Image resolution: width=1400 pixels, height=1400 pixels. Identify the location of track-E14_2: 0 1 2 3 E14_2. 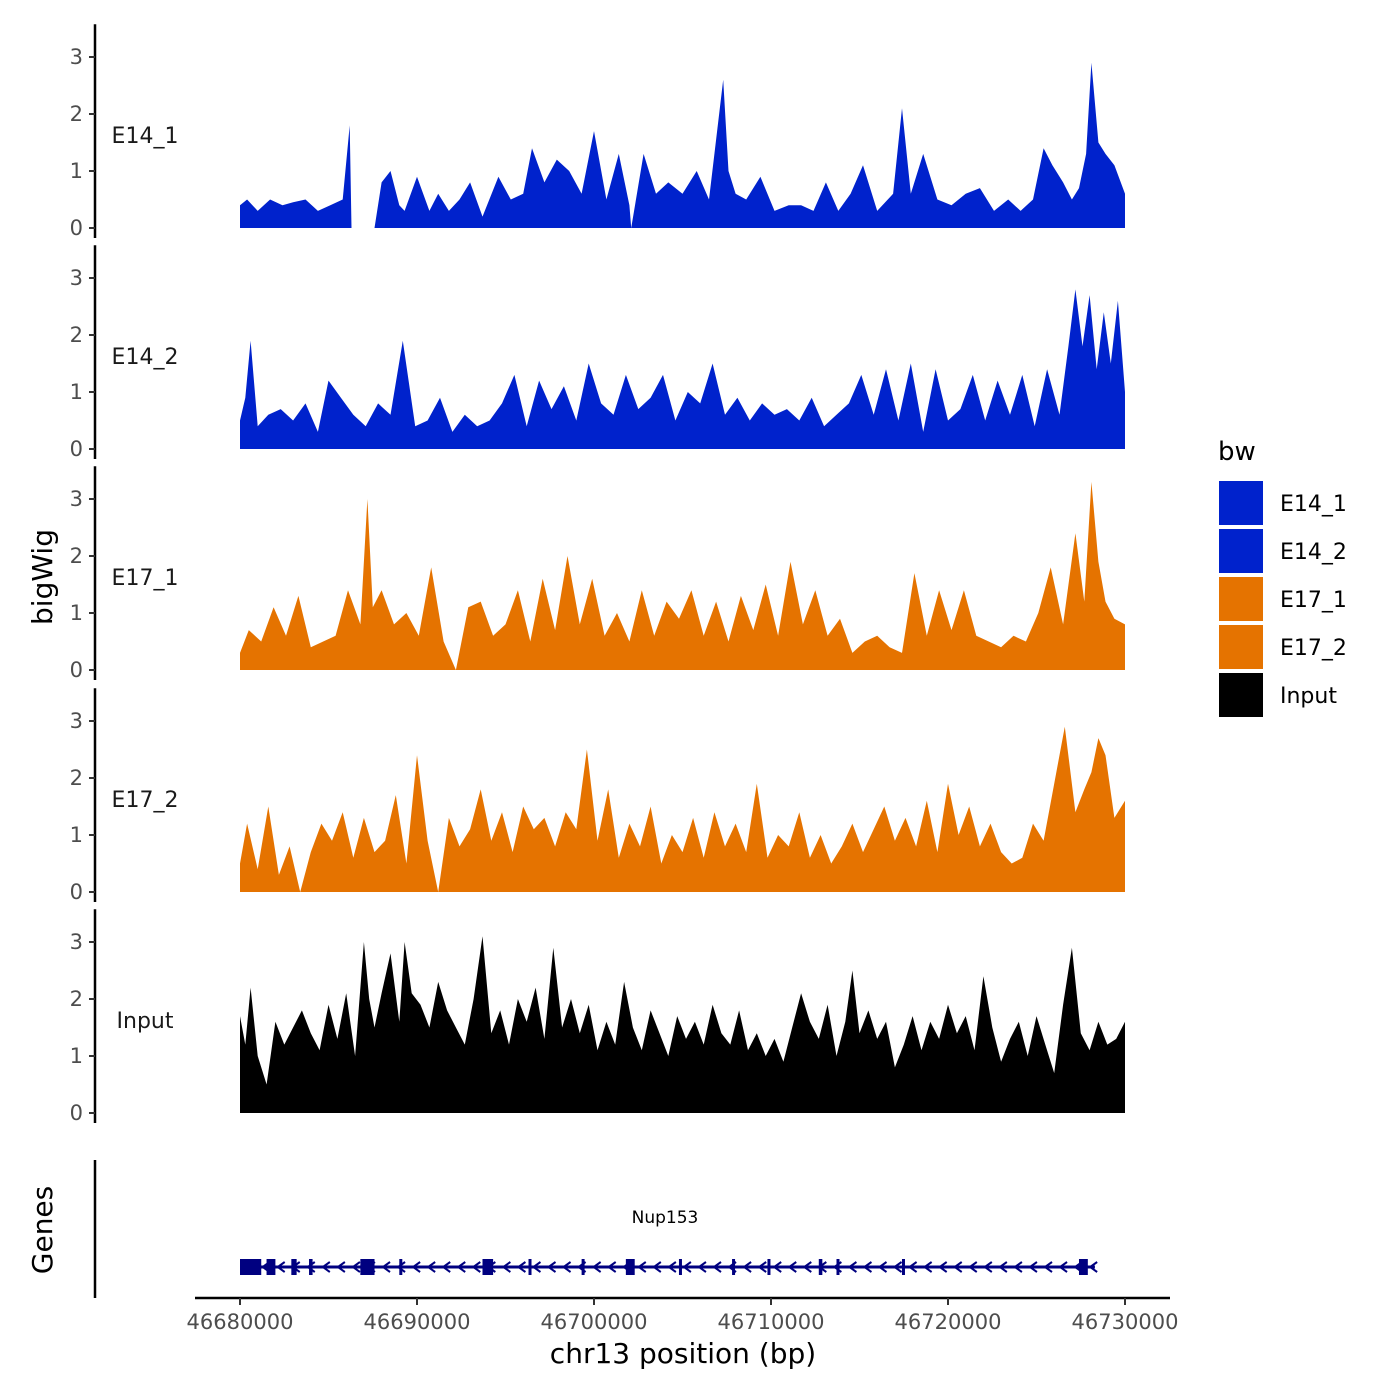
(597, 353).